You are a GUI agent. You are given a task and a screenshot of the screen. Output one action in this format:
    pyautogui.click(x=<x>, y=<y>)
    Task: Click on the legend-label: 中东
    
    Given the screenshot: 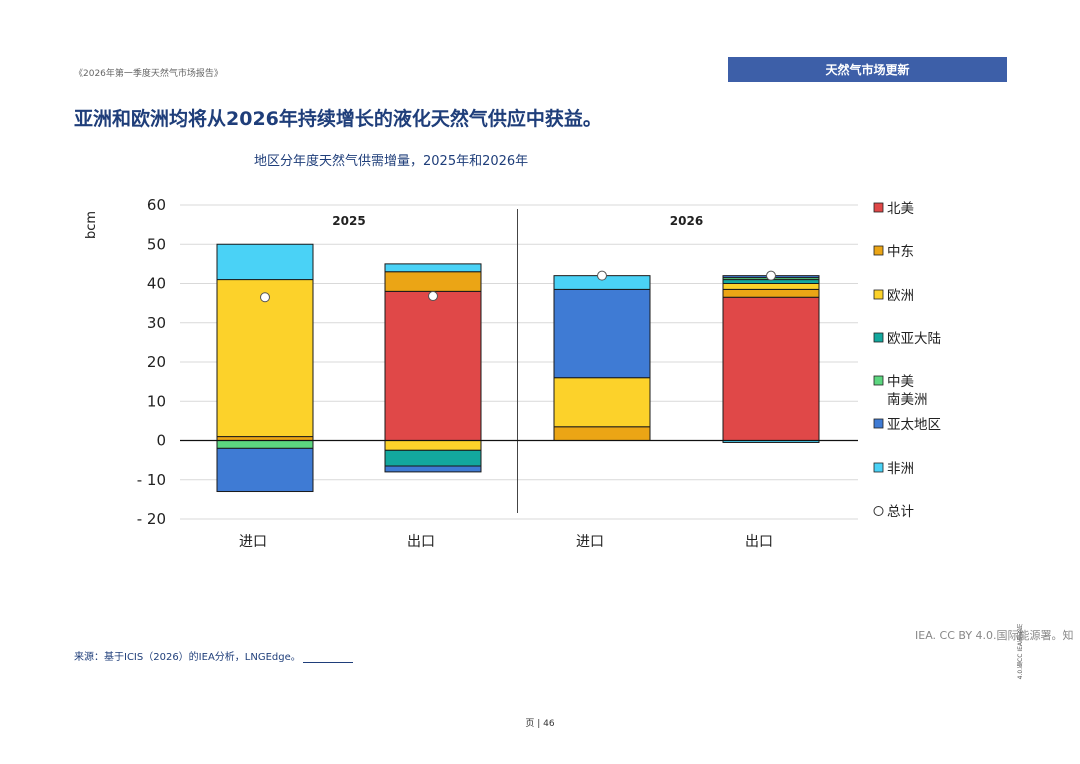 What is the action you would take?
    pyautogui.click(x=900, y=252)
    